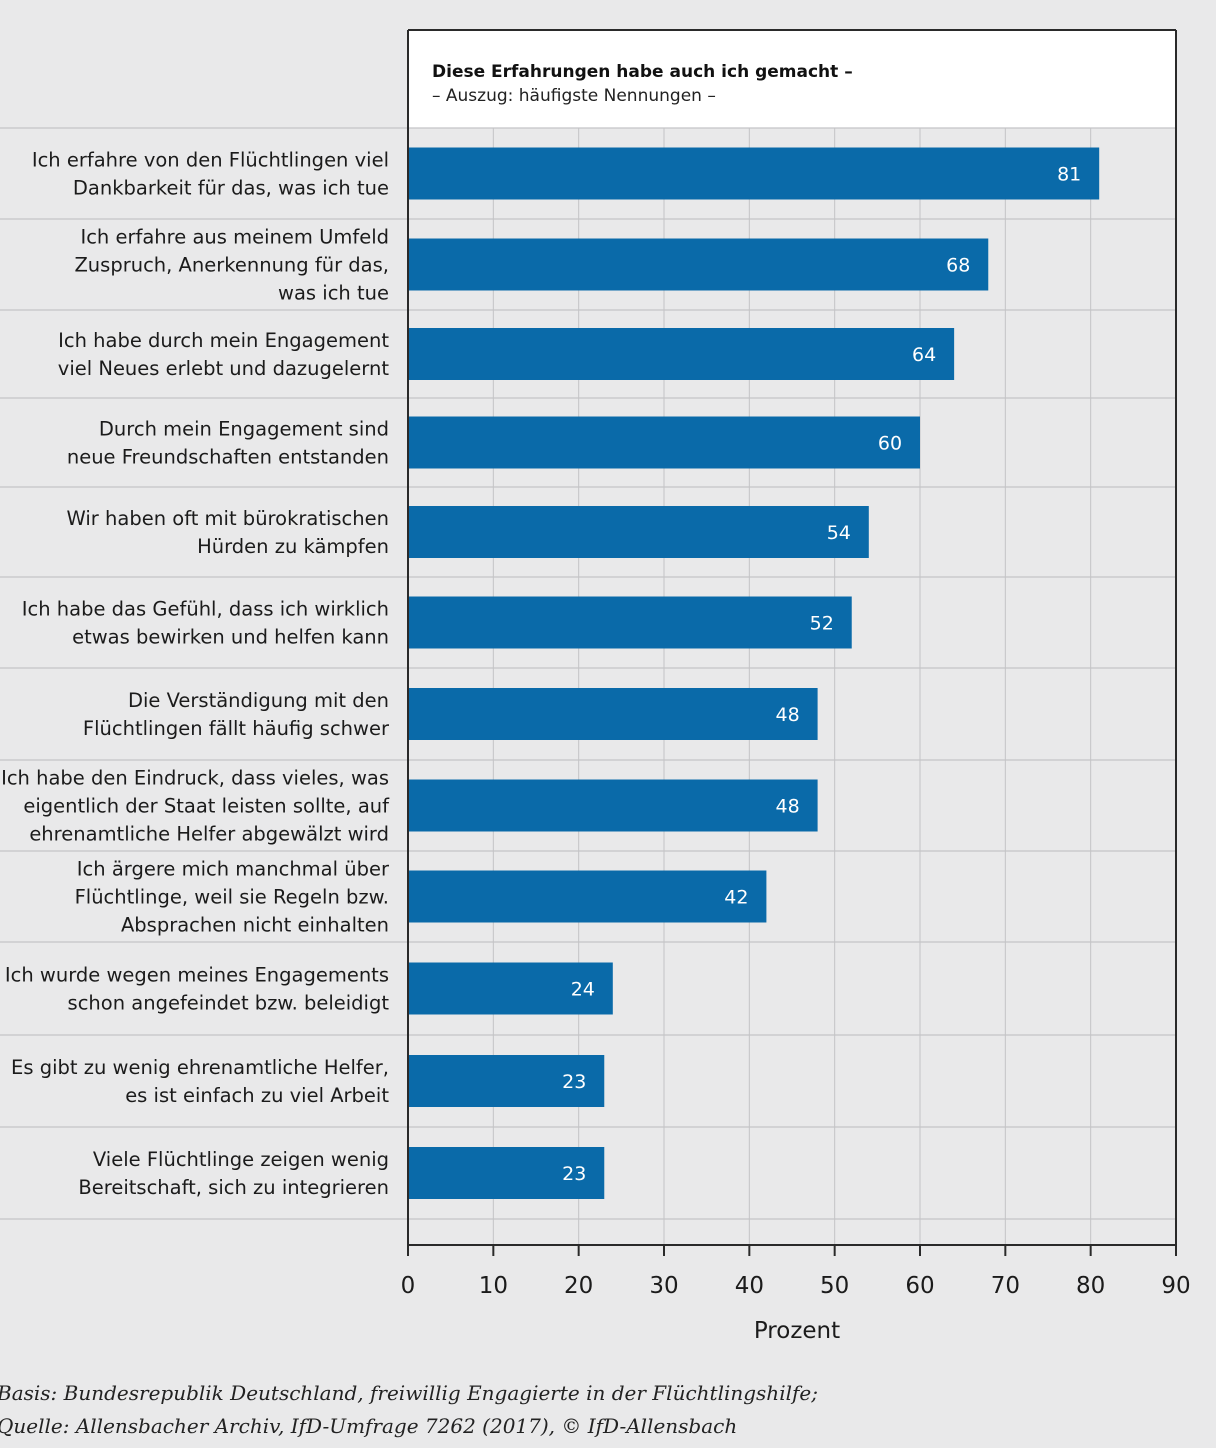 The image size is (1216, 1448). Describe the element at coordinates (236, 728) in the screenshot. I see `category-label: Flüchtlingen fällt häufig schwer` at that location.